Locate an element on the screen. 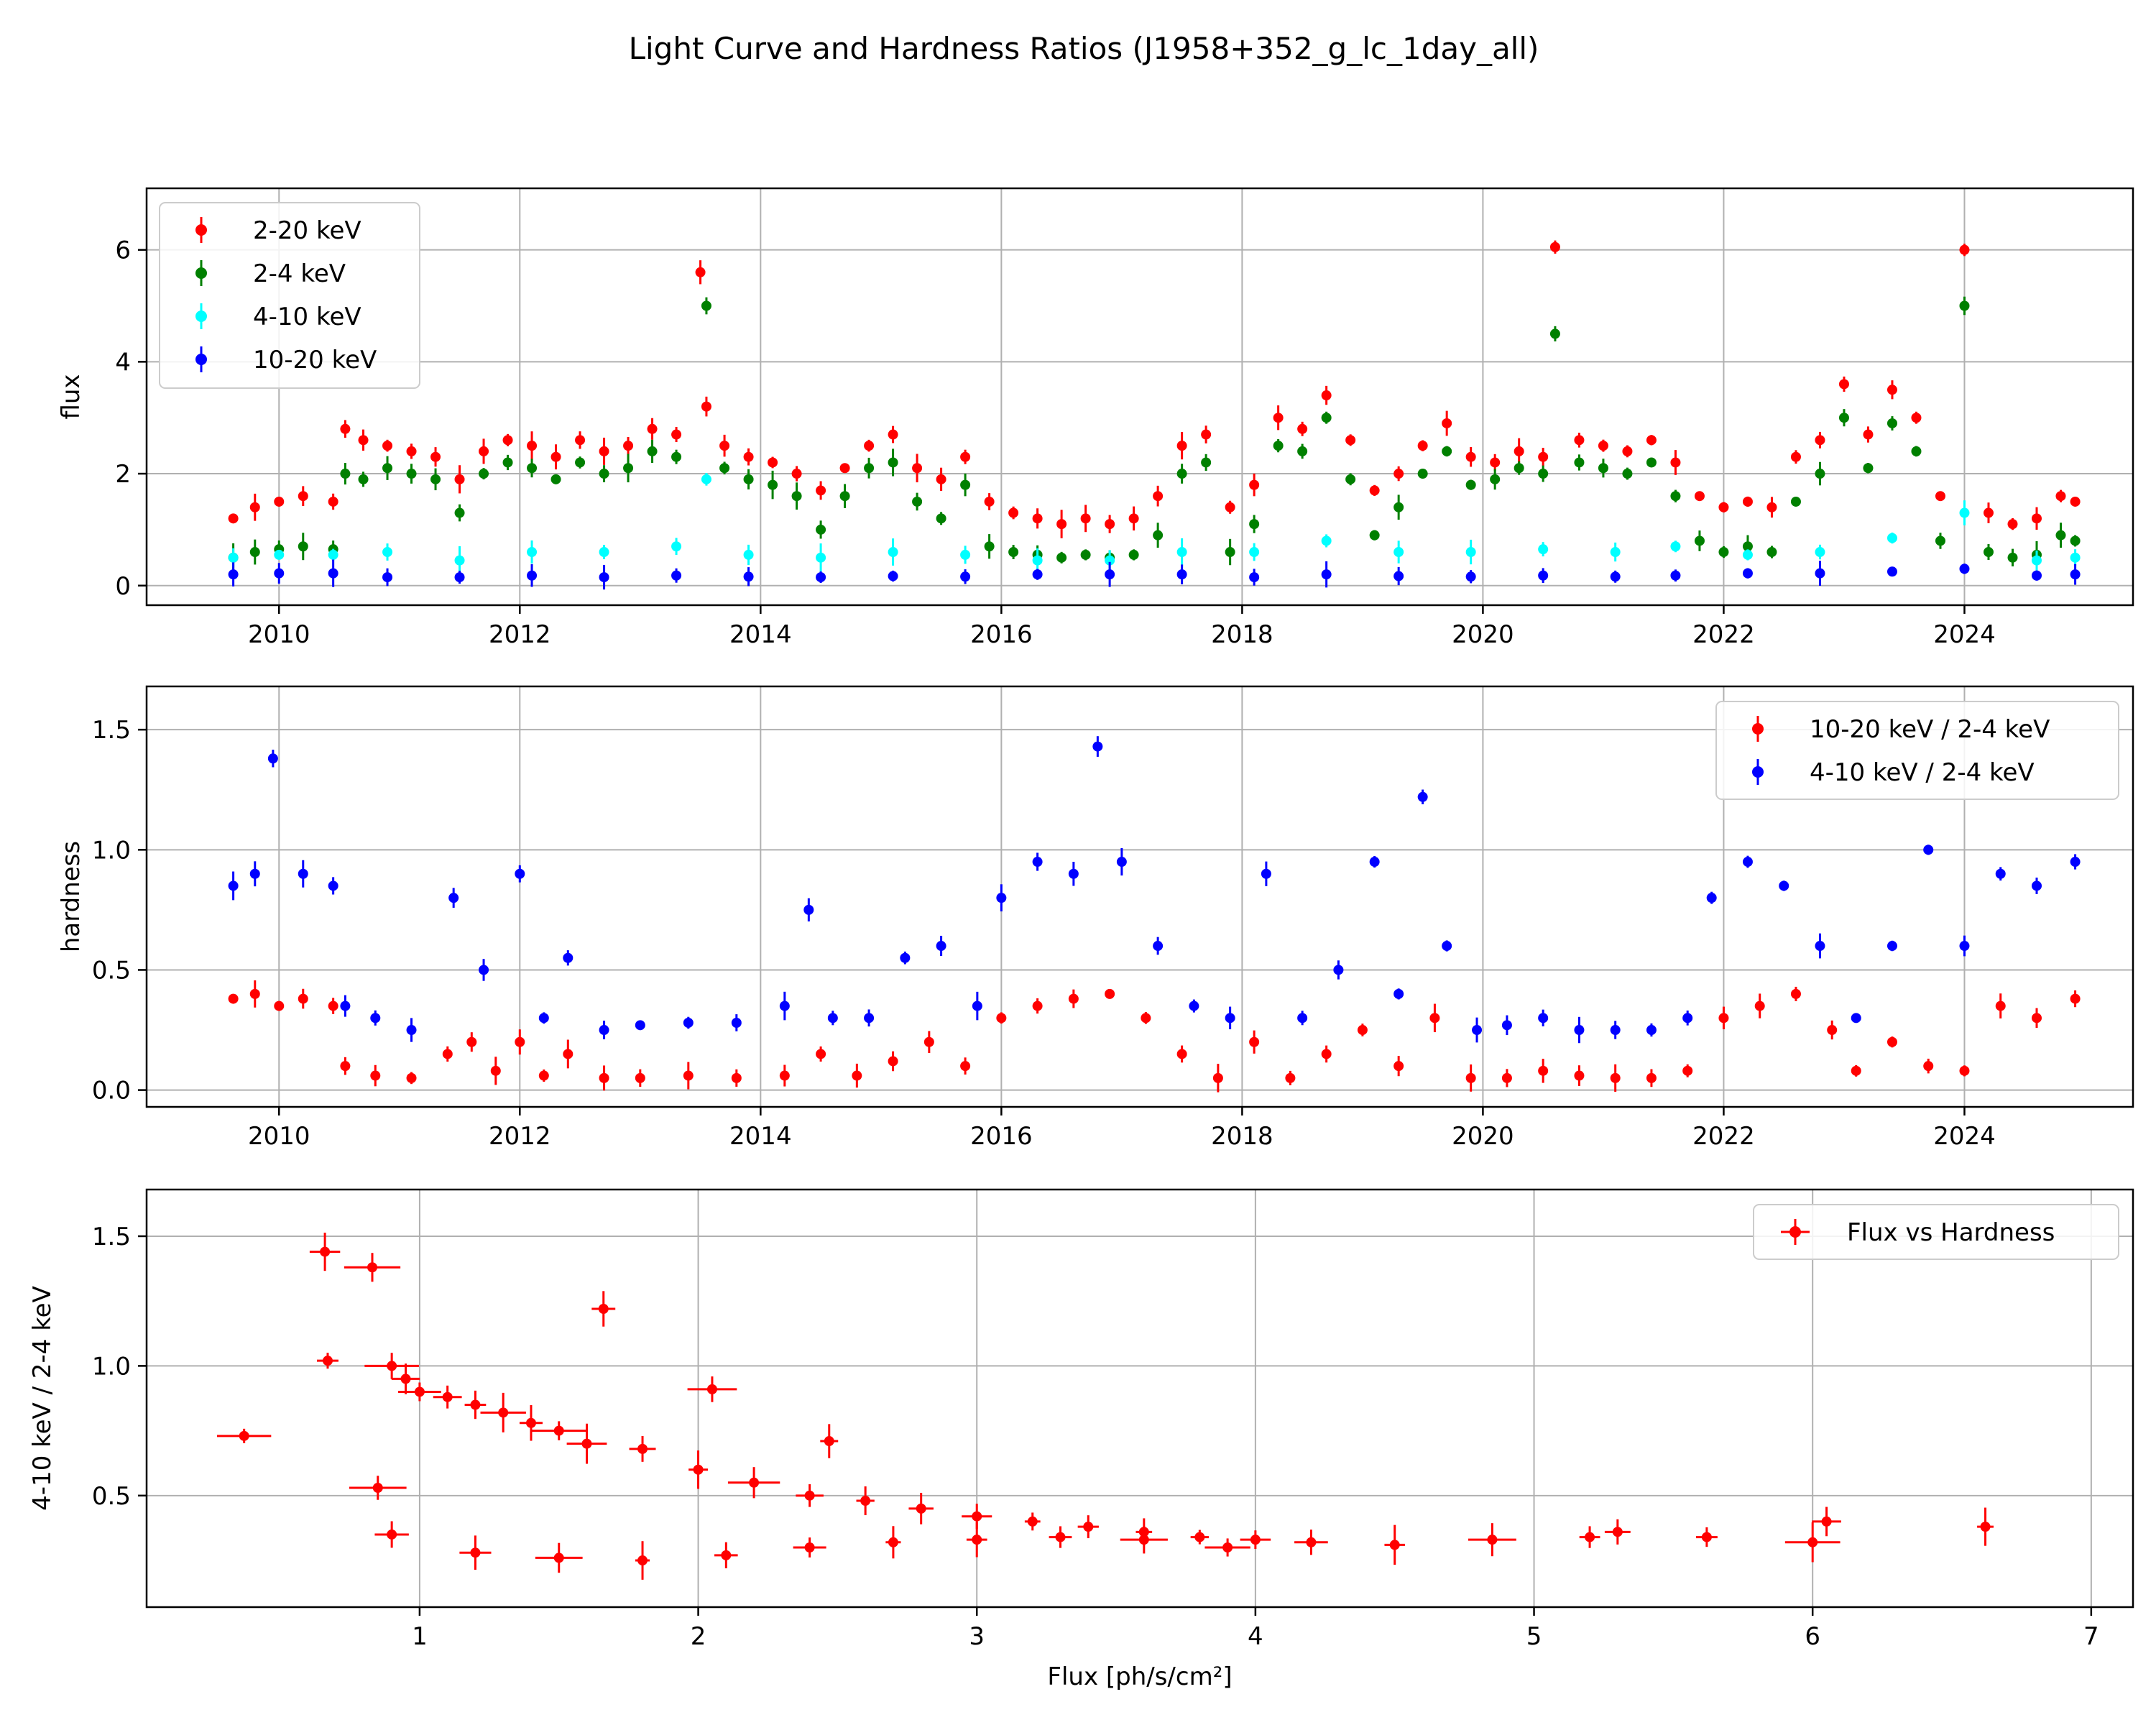 The width and height of the screenshot is (2156, 1725). legend-marker-4-10-kev is located at coordinates (201, 316).